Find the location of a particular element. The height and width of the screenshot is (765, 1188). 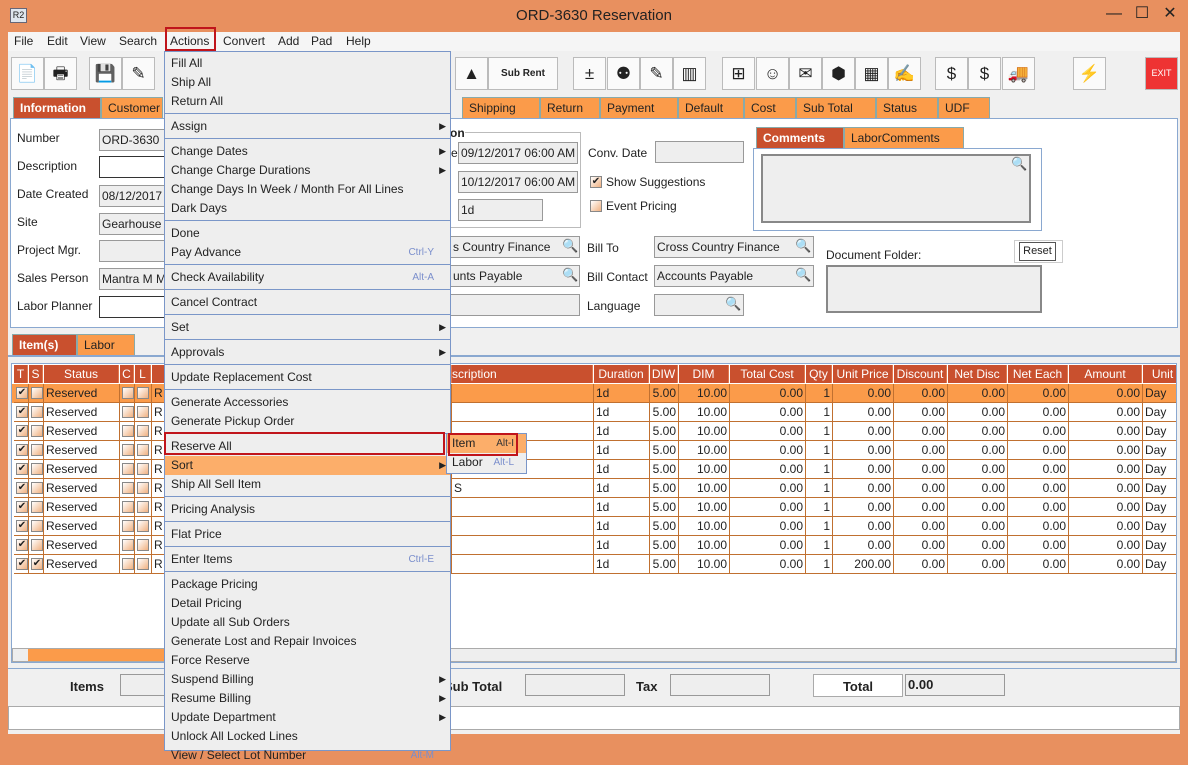

project-mgr-field is located at coordinates (134, 251).